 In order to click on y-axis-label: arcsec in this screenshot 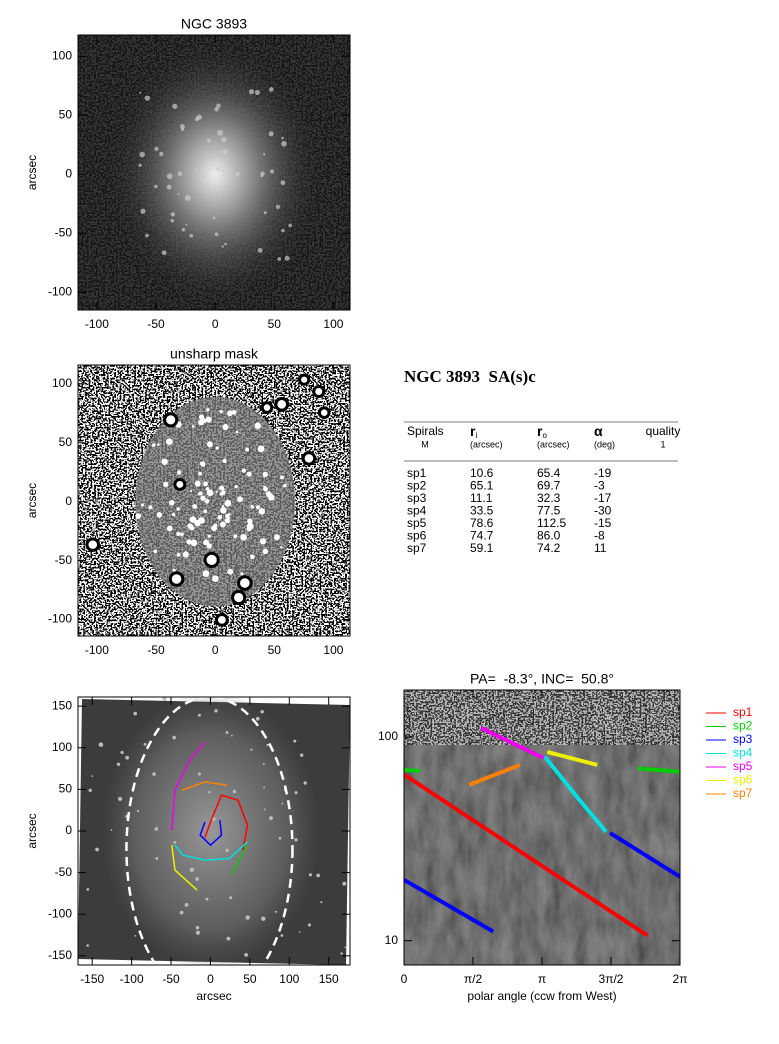, I will do `click(32, 172)`.